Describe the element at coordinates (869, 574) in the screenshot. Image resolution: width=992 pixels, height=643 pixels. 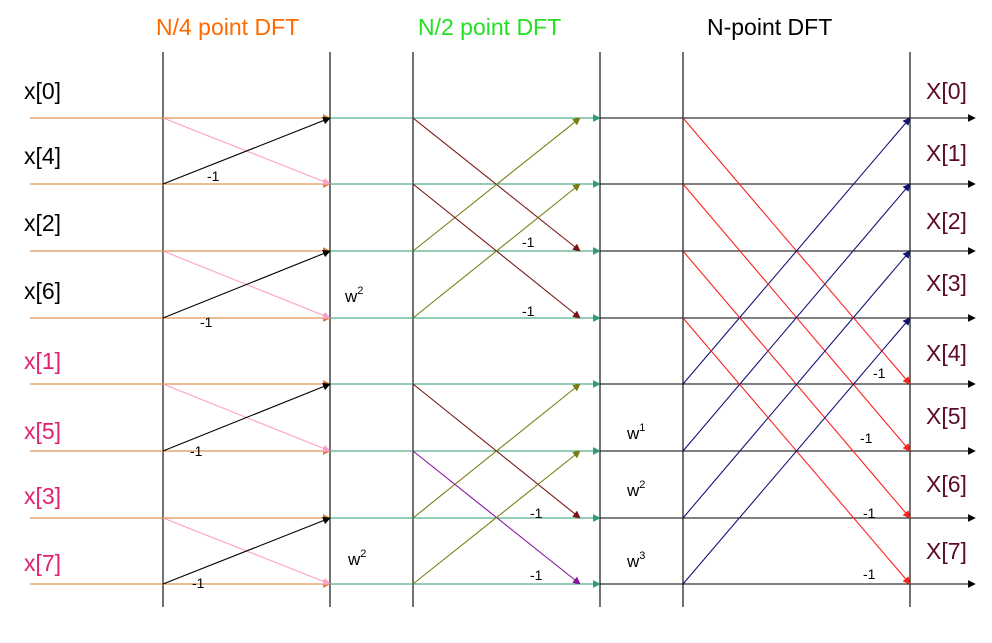
I see `minus-one-s3-d: -1` at that location.